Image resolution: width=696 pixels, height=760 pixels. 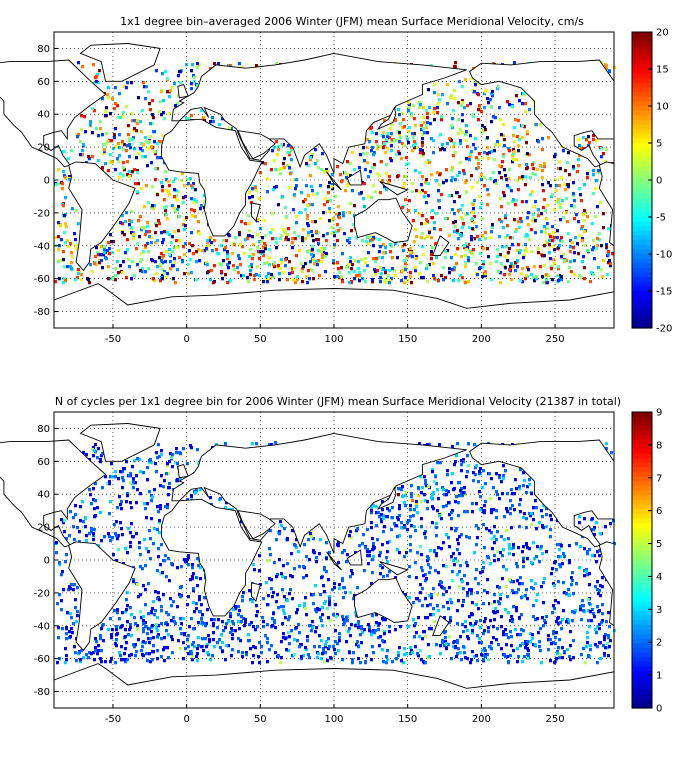 I want to click on colorbar-tick-label: -10, so click(x=664, y=255).